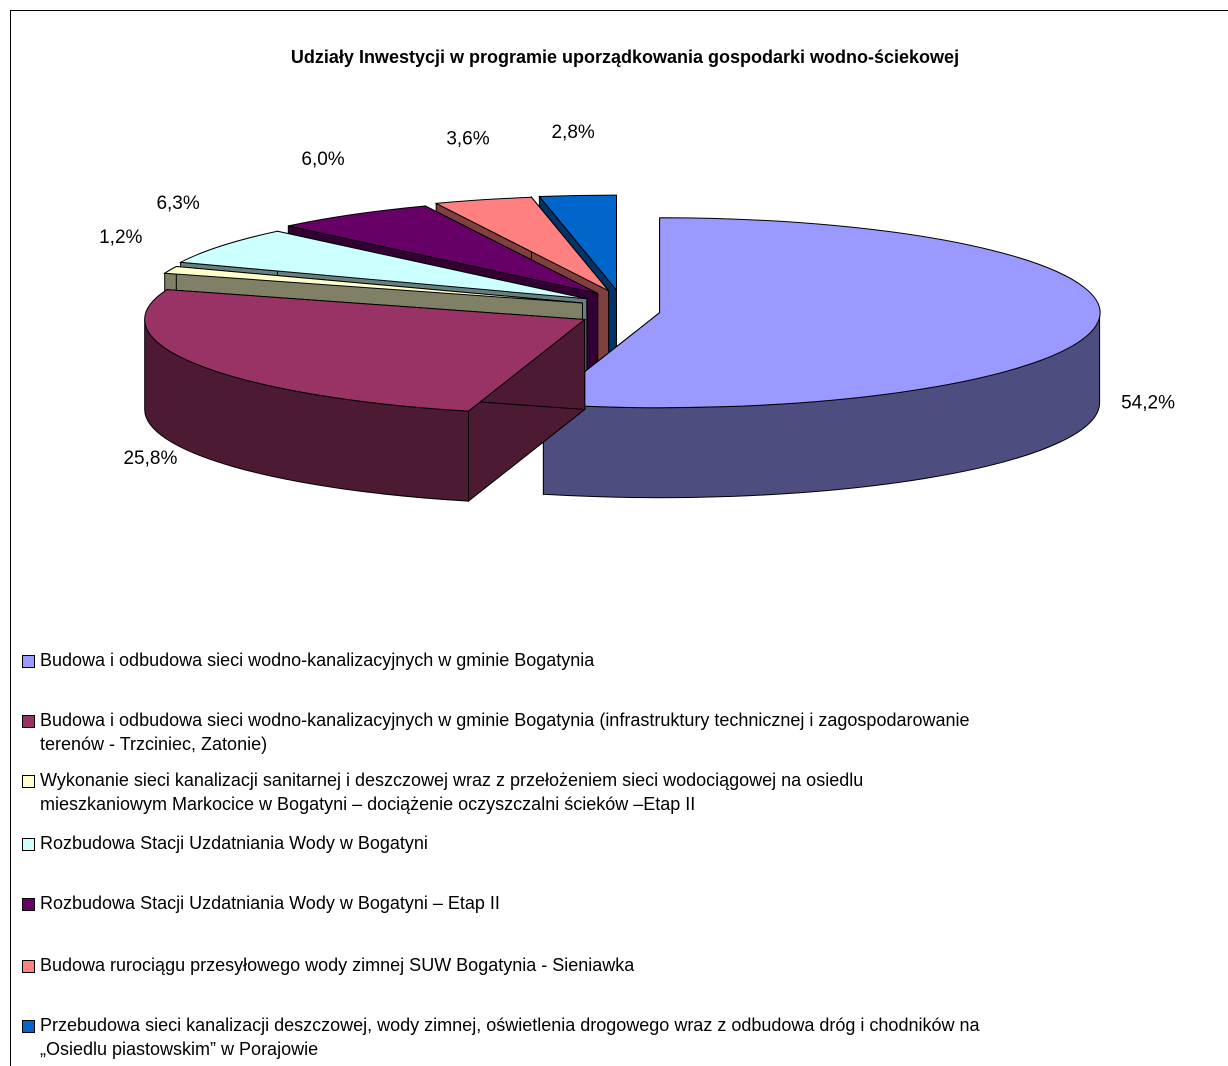  I want to click on data-label: 6,0%, so click(322, 159).